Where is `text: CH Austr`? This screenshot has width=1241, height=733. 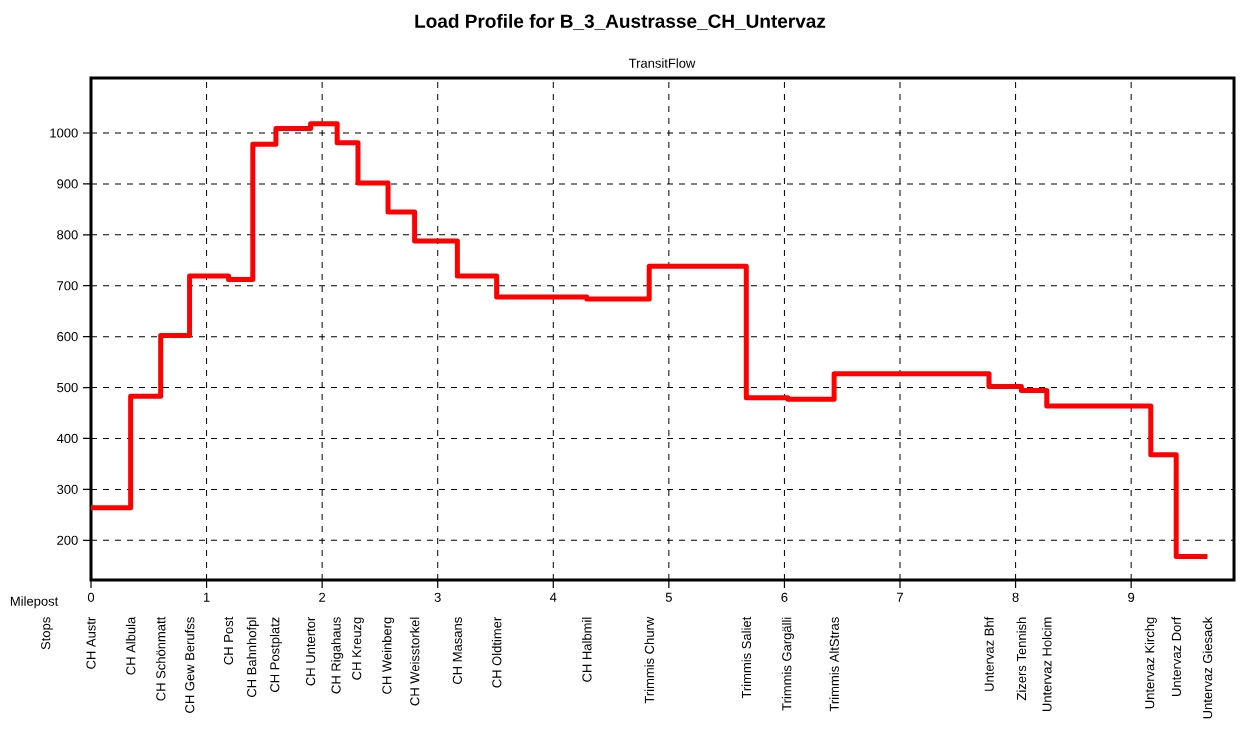
text: CH Austr is located at coordinates (91, 642).